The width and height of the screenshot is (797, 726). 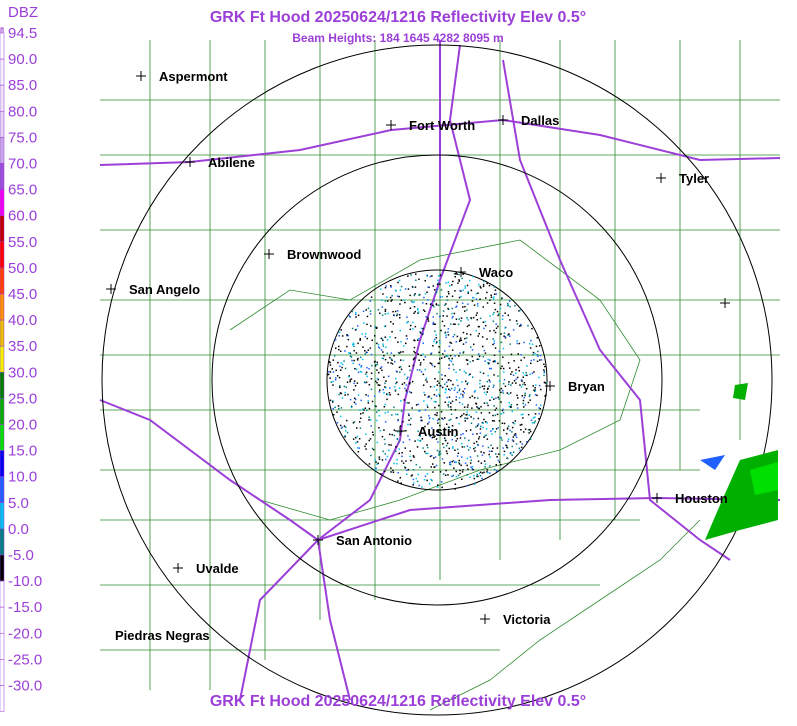 I want to click on legend-label: 50.0, so click(x=22, y=268).